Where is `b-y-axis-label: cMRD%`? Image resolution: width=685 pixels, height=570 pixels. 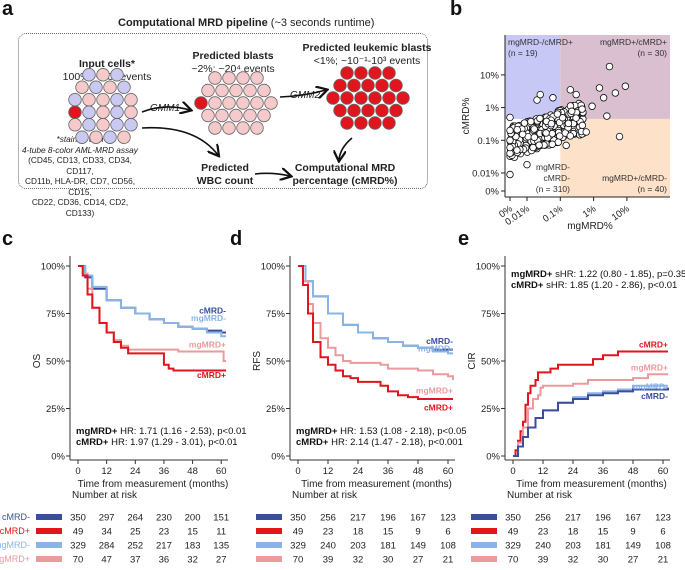
b-y-axis-label: cMRD% is located at coordinates (466, 116).